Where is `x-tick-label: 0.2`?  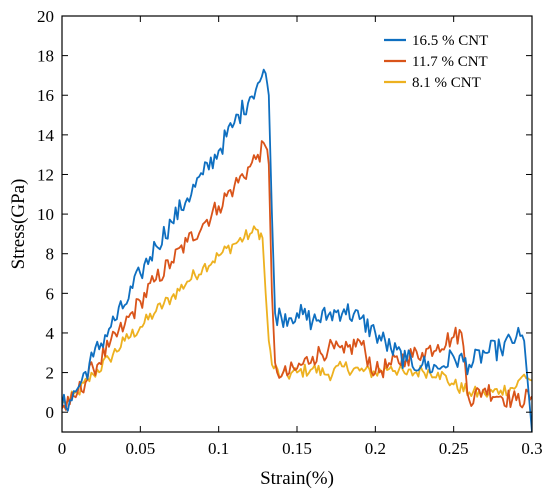
x-tick-label: 0.2 is located at coordinates (375, 448).